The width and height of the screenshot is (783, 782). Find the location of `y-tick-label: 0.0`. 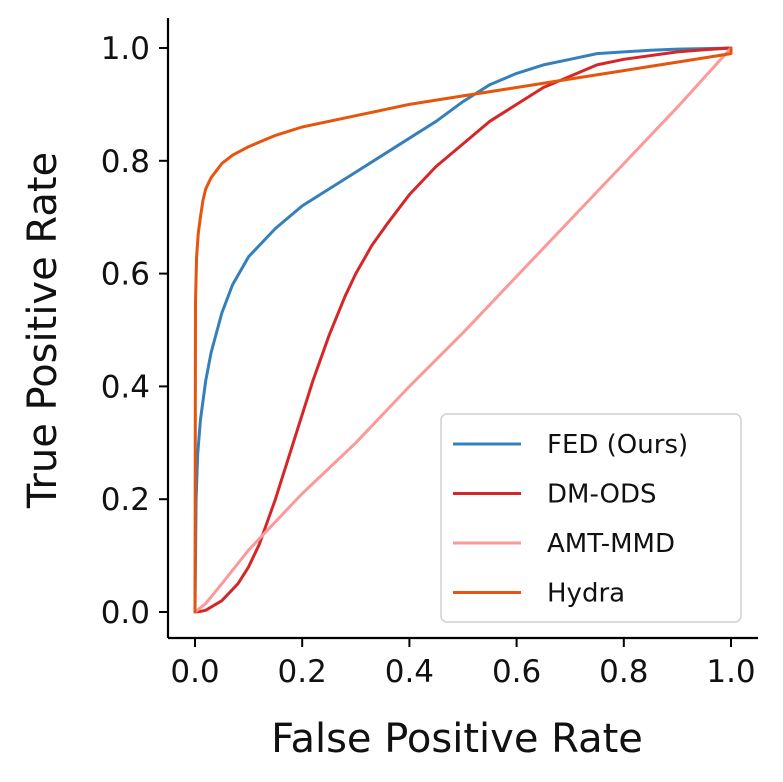

y-tick-label: 0.0 is located at coordinates (125, 613).